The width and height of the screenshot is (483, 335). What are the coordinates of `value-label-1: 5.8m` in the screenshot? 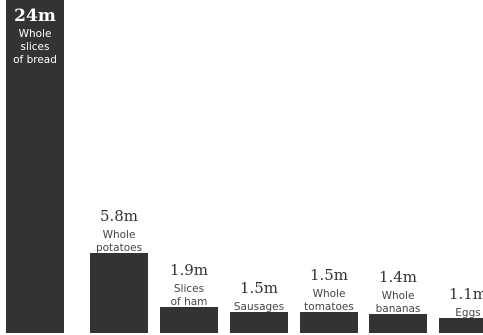 It's located at (119, 216).